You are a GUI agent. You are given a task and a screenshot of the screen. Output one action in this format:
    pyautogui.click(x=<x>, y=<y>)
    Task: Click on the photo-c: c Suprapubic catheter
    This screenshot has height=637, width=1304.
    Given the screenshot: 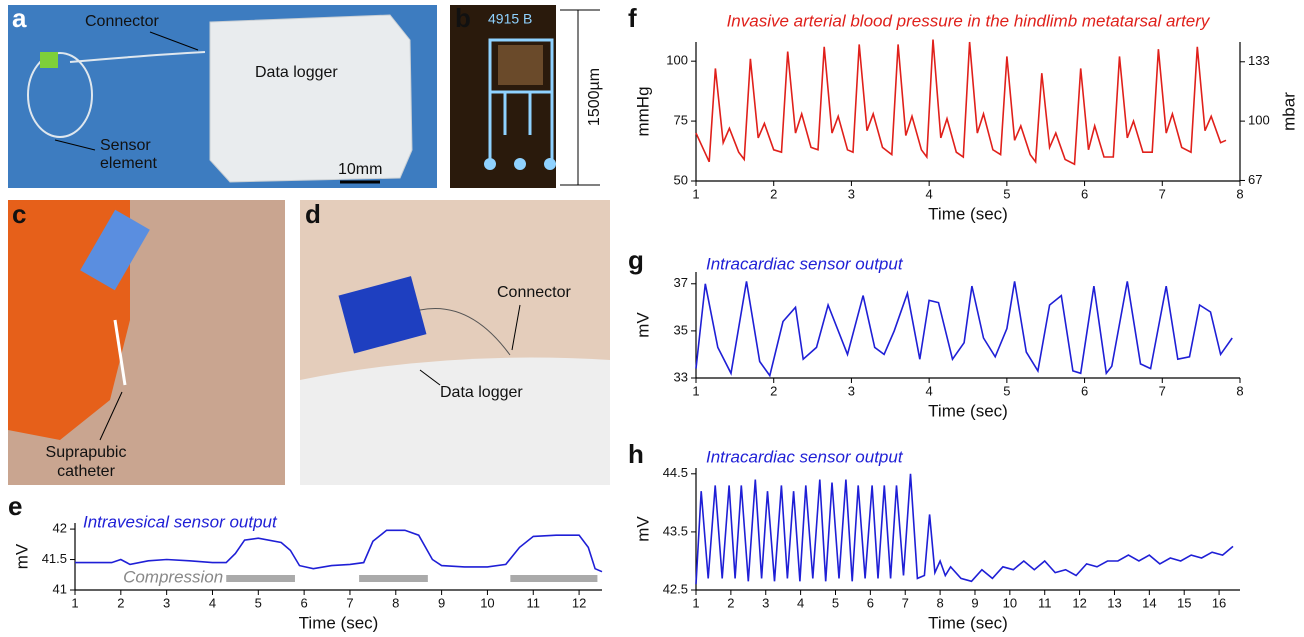 What is the action you would take?
    pyautogui.click(x=146, y=342)
    